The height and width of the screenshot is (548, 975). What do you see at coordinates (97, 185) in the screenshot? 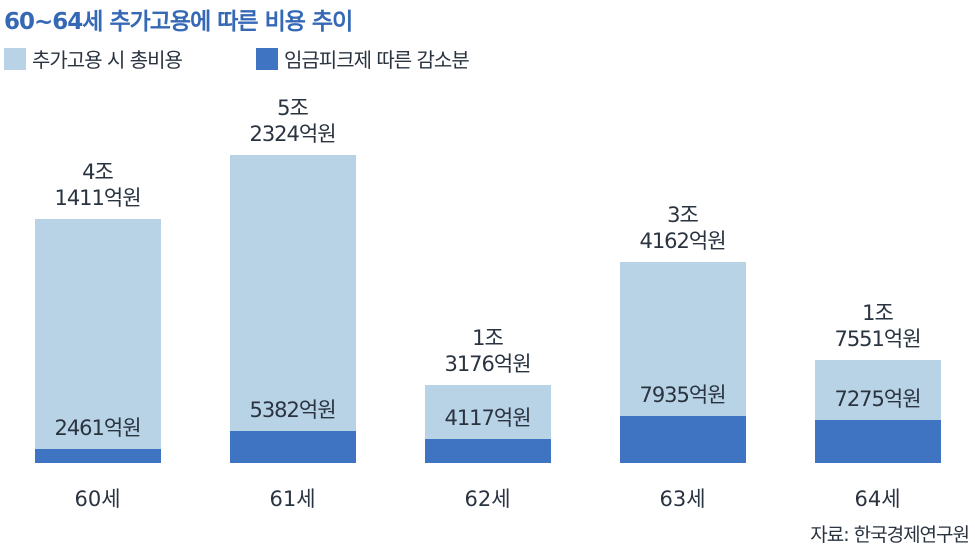
I see `value-label: 4조 1411억원` at bounding box center [97, 185].